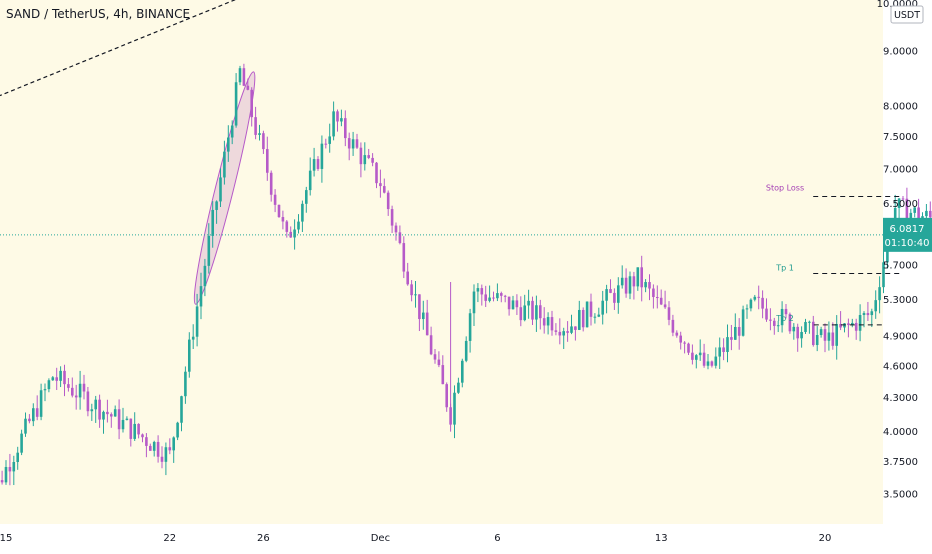  I want to click on price-tick-label: 4.3000, so click(900, 398).